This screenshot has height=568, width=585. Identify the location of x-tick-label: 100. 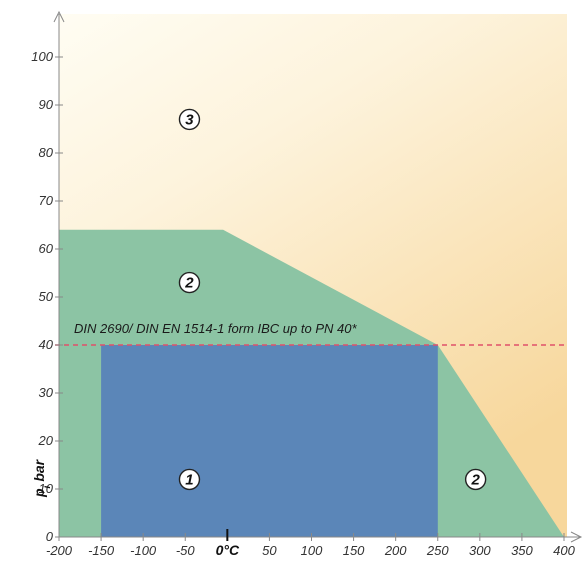
(312, 550).